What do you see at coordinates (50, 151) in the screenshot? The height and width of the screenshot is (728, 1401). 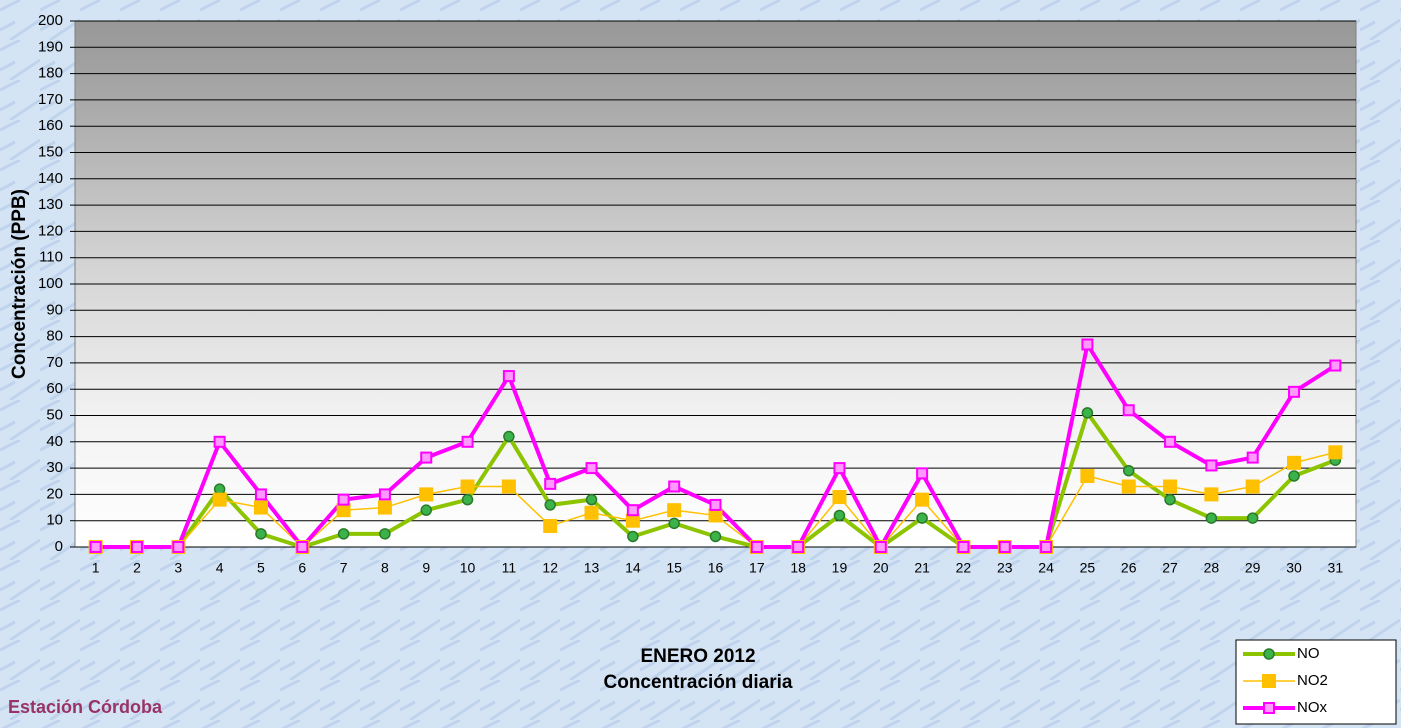 I see `y-tick-label: 150` at bounding box center [50, 151].